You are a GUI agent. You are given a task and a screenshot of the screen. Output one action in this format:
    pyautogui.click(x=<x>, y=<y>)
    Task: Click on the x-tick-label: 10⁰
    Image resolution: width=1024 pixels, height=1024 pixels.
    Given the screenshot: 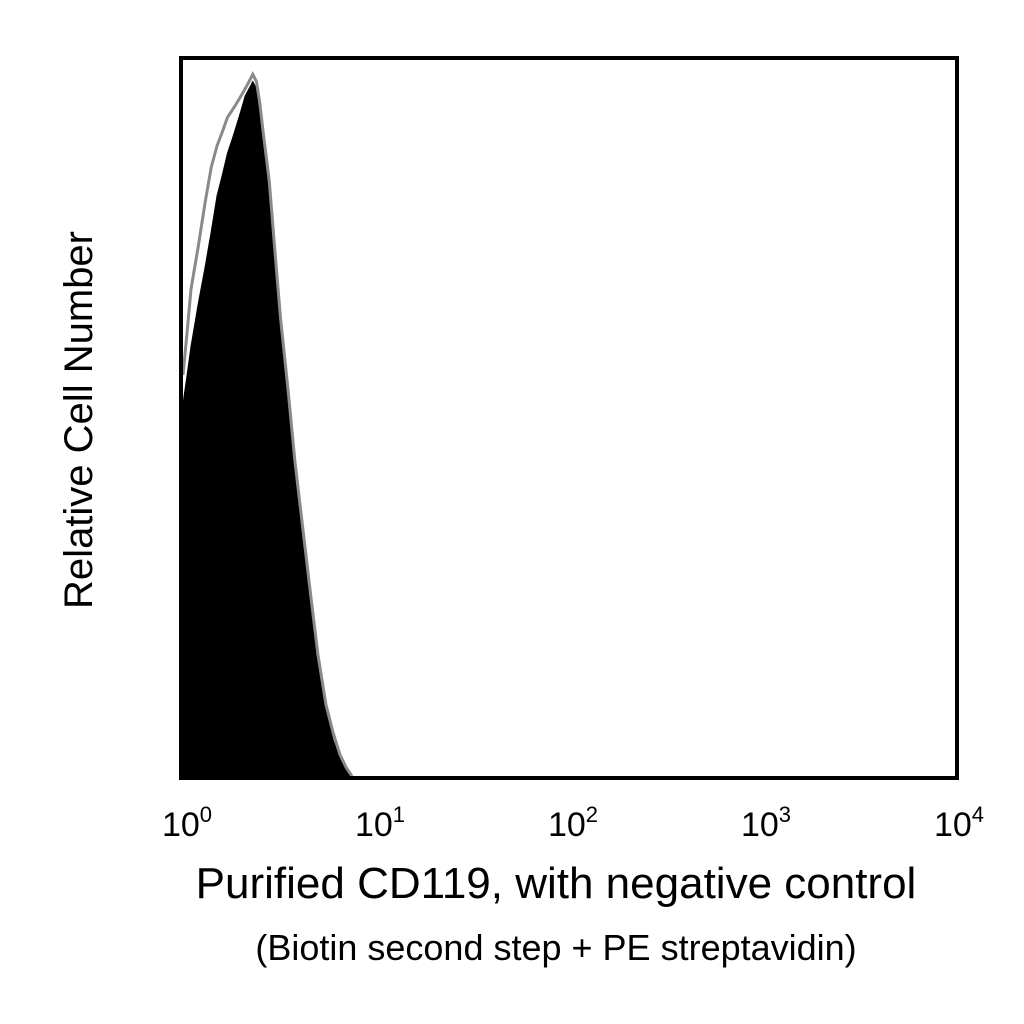 What is the action you would take?
    pyautogui.click(x=187, y=823)
    